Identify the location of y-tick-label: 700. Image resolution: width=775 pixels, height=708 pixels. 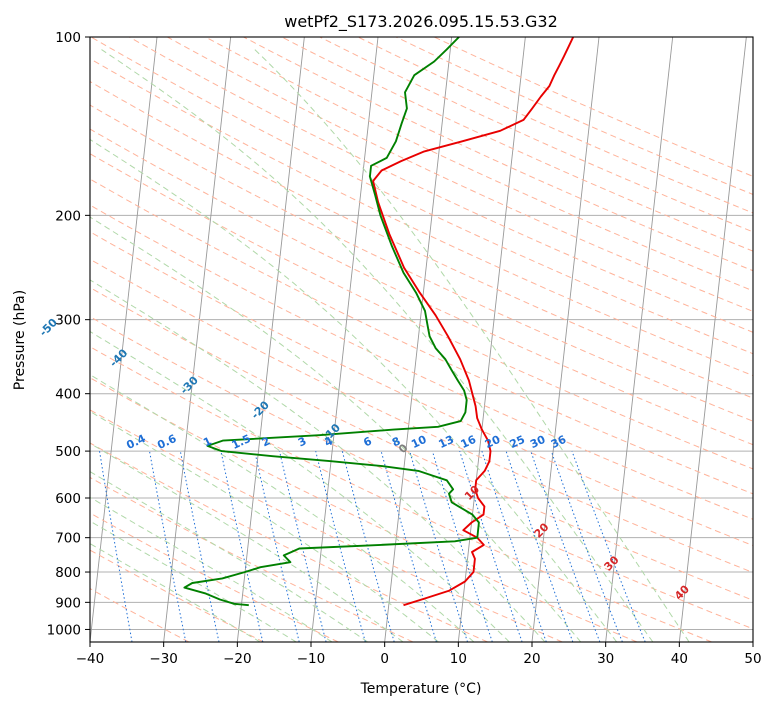
(68, 539).